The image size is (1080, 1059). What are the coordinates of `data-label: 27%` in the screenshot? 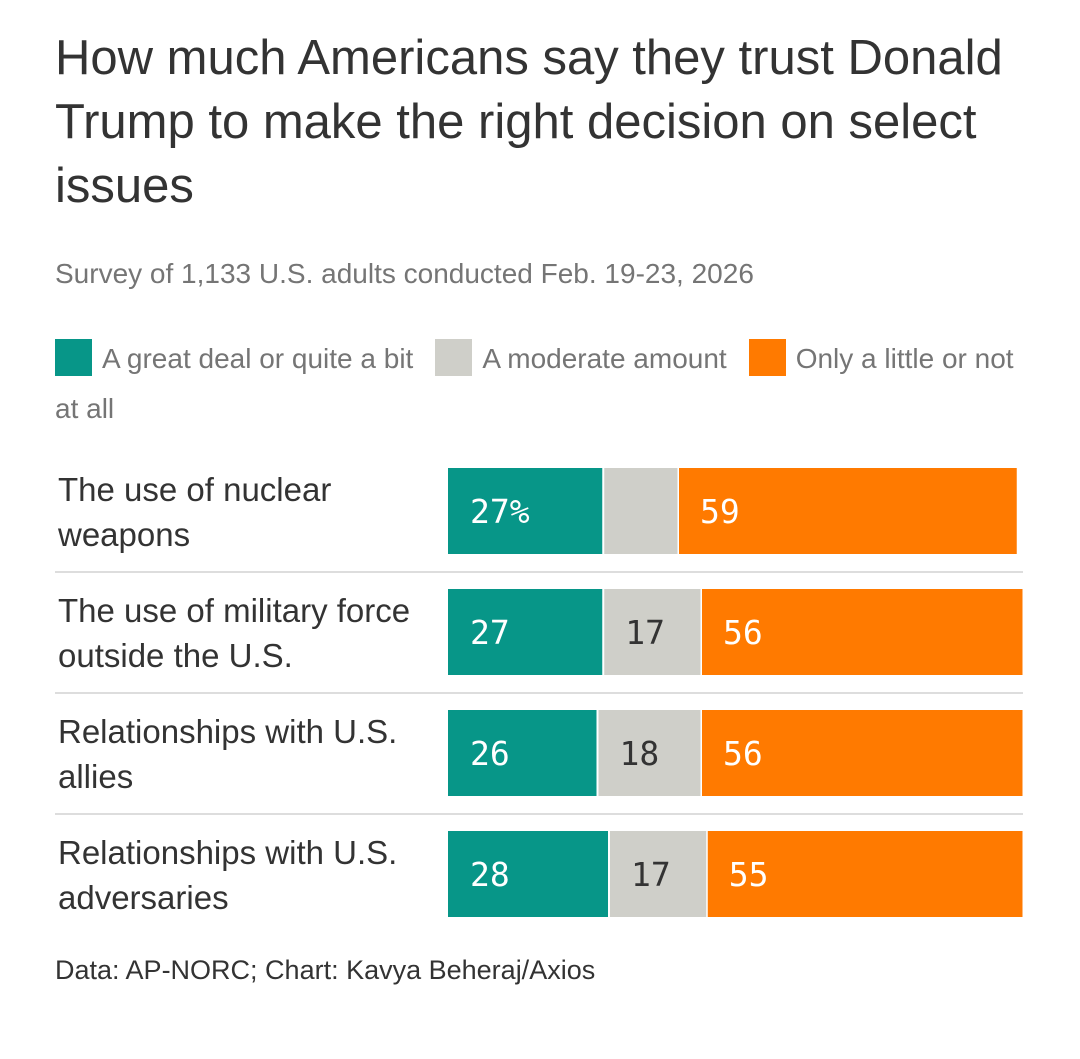 It's located at (500, 511).